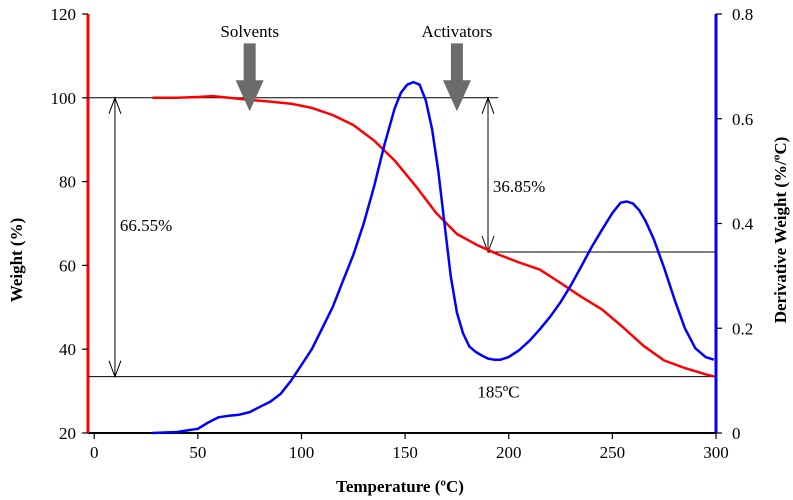 The image size is (793, 500). Describe the element at coordinates (64, 98) in the screenshot. I see `left-tick-label: 100` at that location.